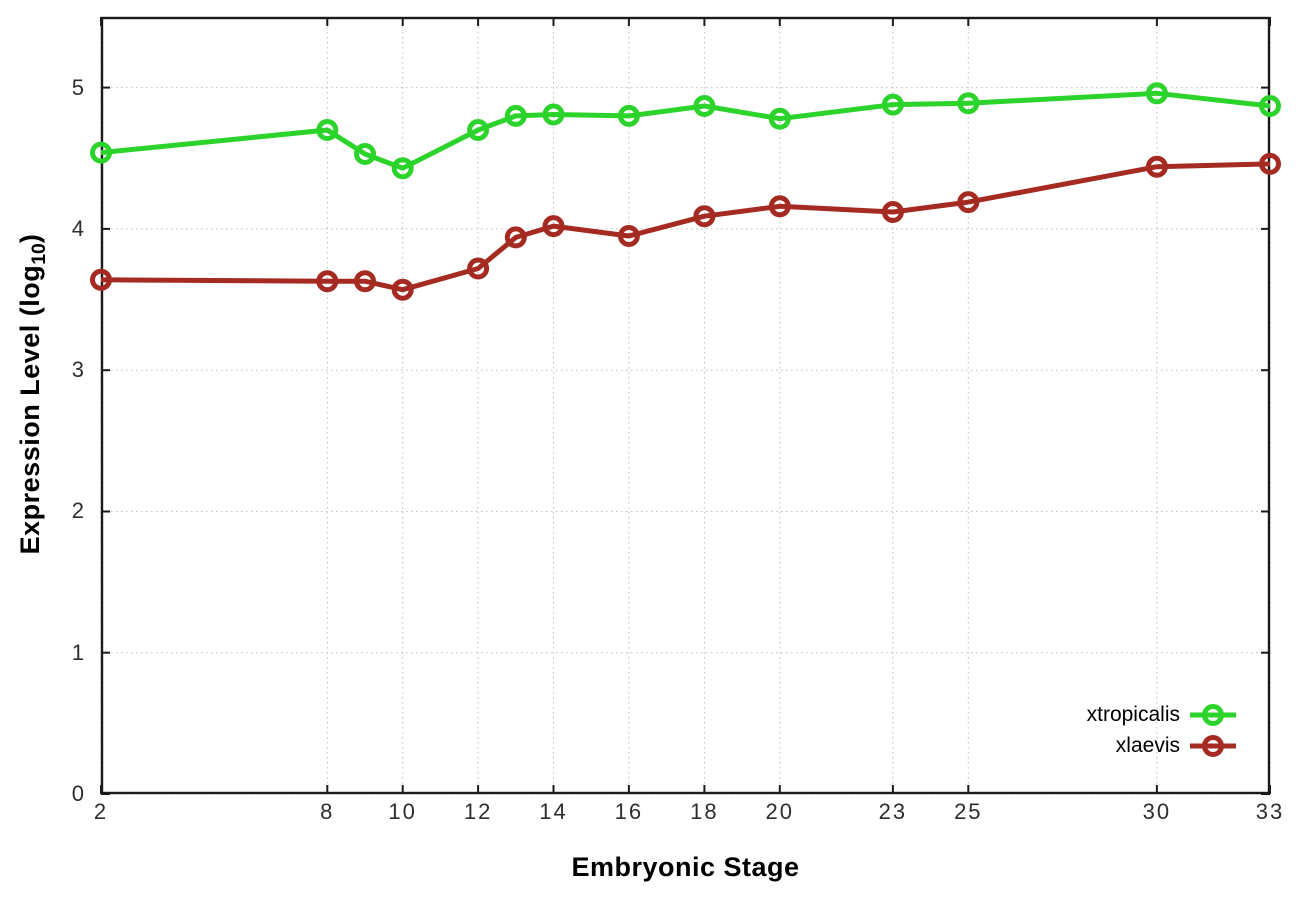 The width and height of the screenshot is (1296, 907). I want to click on x-tick-label-25: 25, so click(968, 811).